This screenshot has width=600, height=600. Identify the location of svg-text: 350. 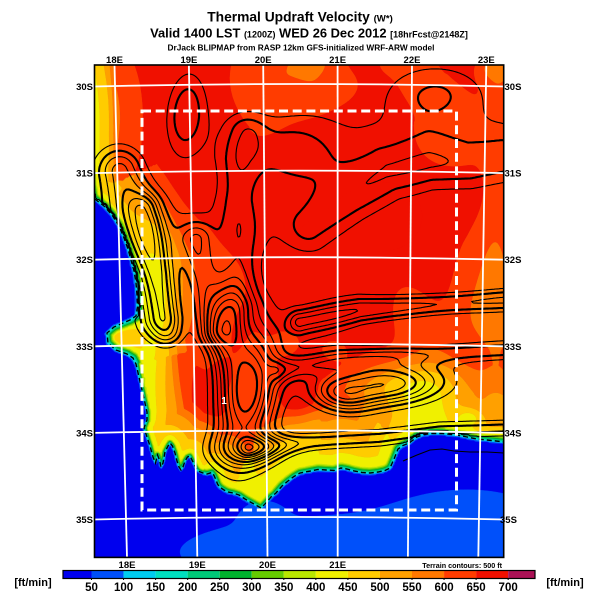
(283, 588).